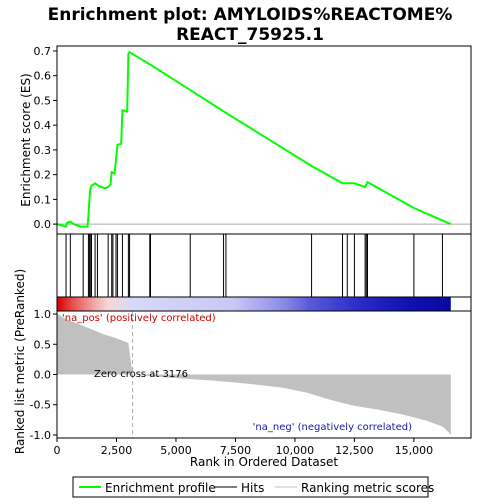 The image size is (500, 504). What do you see at coordinates (354, 450) in the screenshot?
I see `rank-xtick-label: 12,500` at bounding box center [354, 450].